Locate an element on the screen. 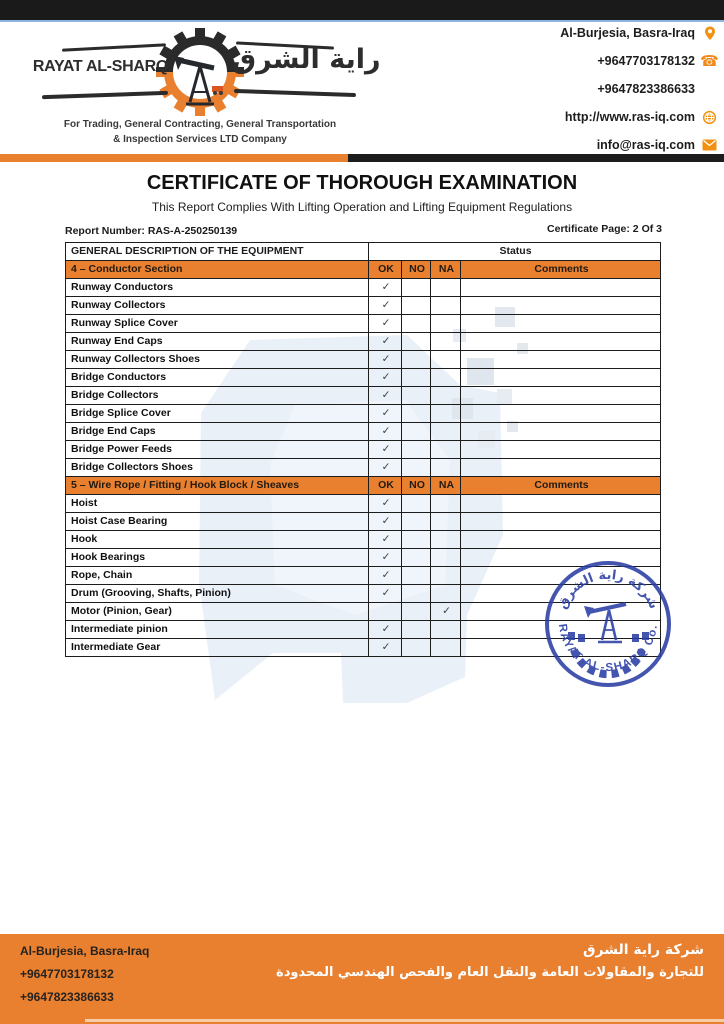 This screenshot has width=724, height=1024. empty-icon-slot is located at coordinates (709, 89).